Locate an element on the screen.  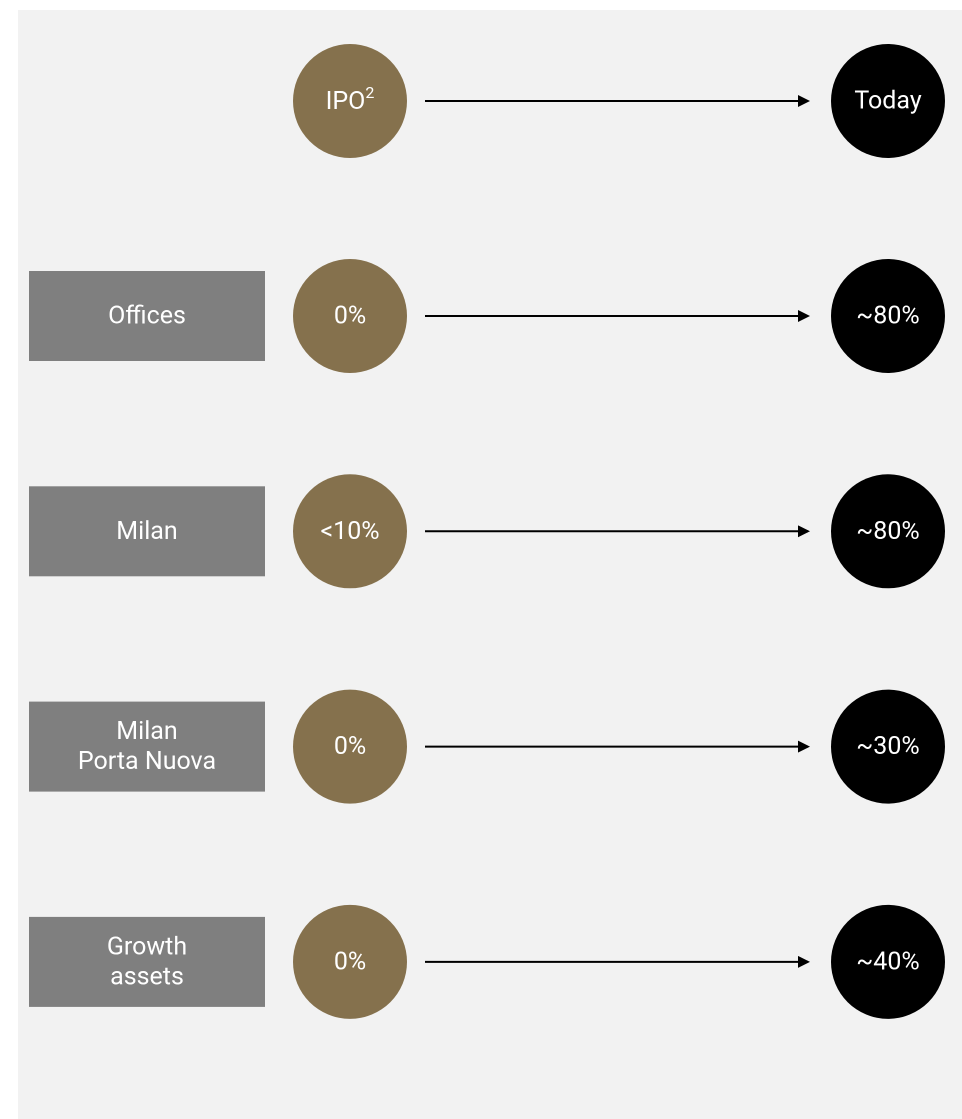
category-label: assets is located at coordinates (147, 976).